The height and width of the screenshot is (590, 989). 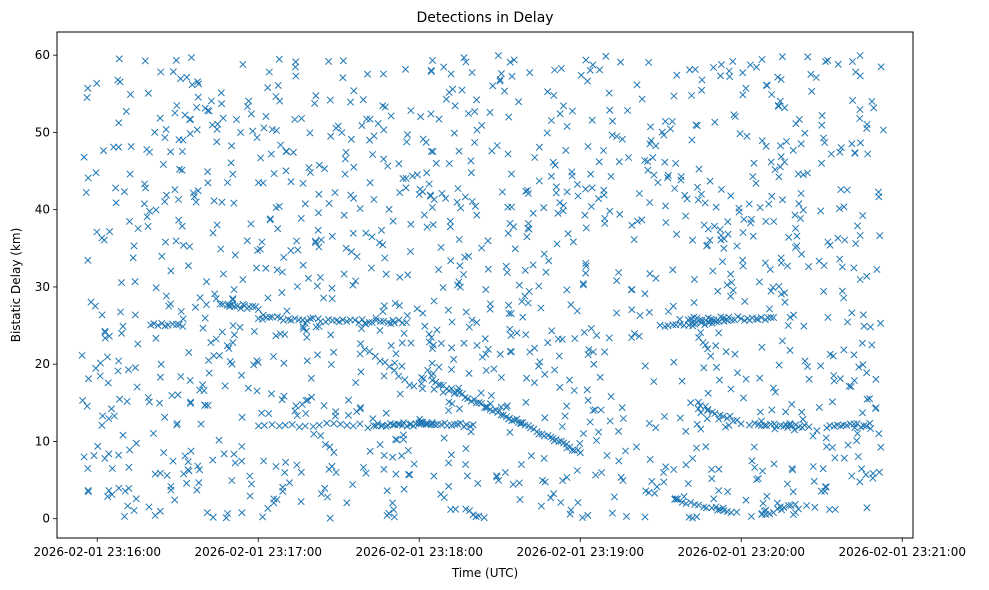 I want to click on y-tick-label: 10, so click(x=42, y=441).